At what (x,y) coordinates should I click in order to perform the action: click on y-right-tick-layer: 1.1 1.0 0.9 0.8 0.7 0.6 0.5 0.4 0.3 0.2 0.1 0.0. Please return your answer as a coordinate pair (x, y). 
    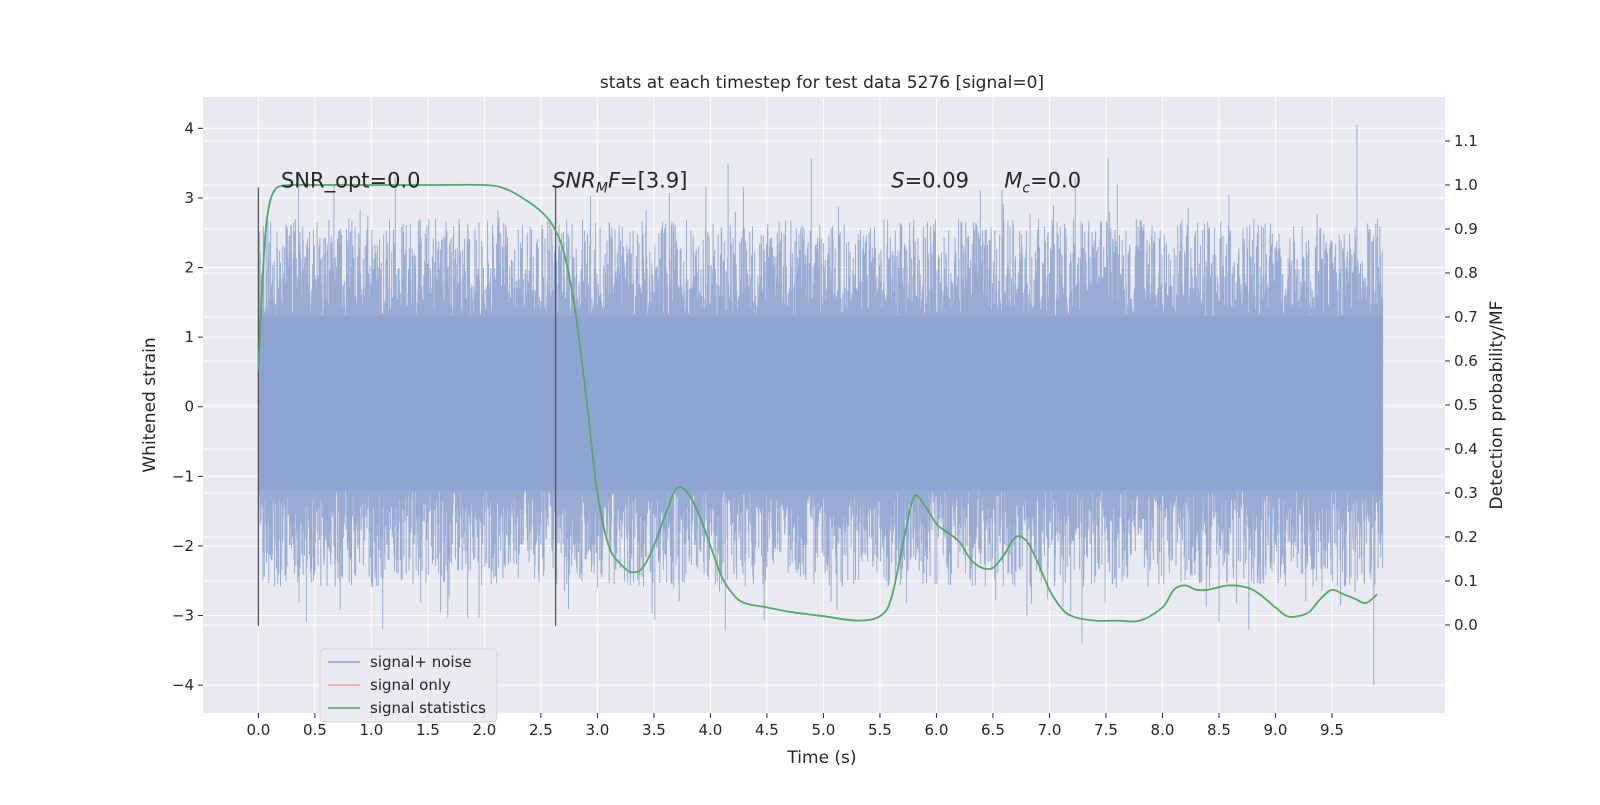
    Looking at the image, I should click on (1461, 383).